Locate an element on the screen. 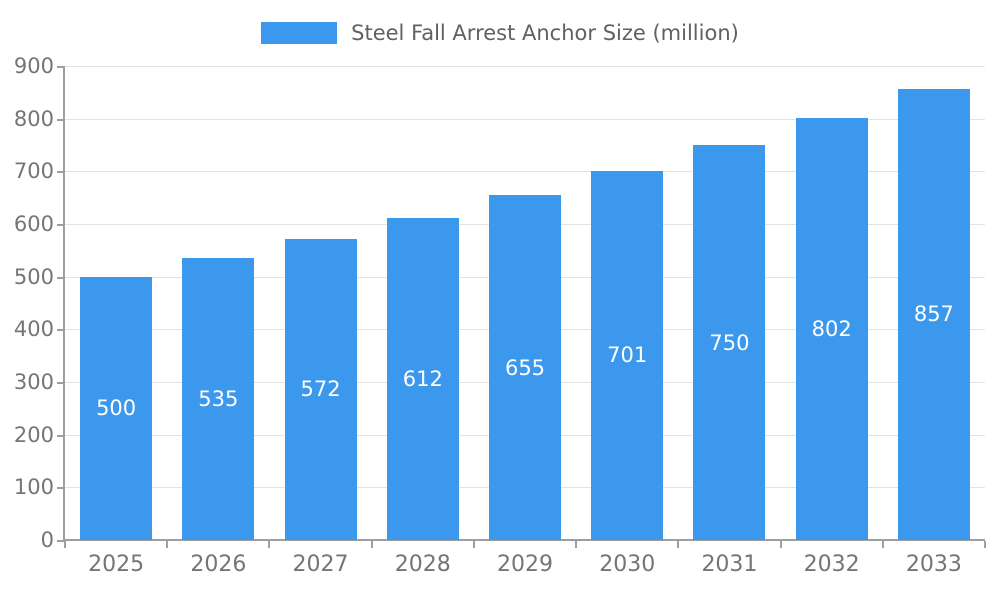 This screenshot has height=600, width=1000. y-tick-label: 800 is located at coordinates (33, 118).